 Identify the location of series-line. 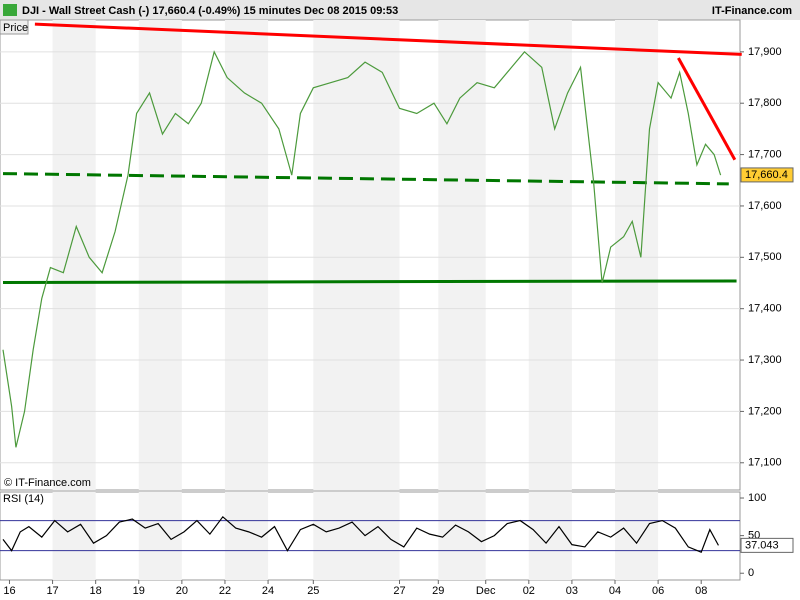
(360, 534).